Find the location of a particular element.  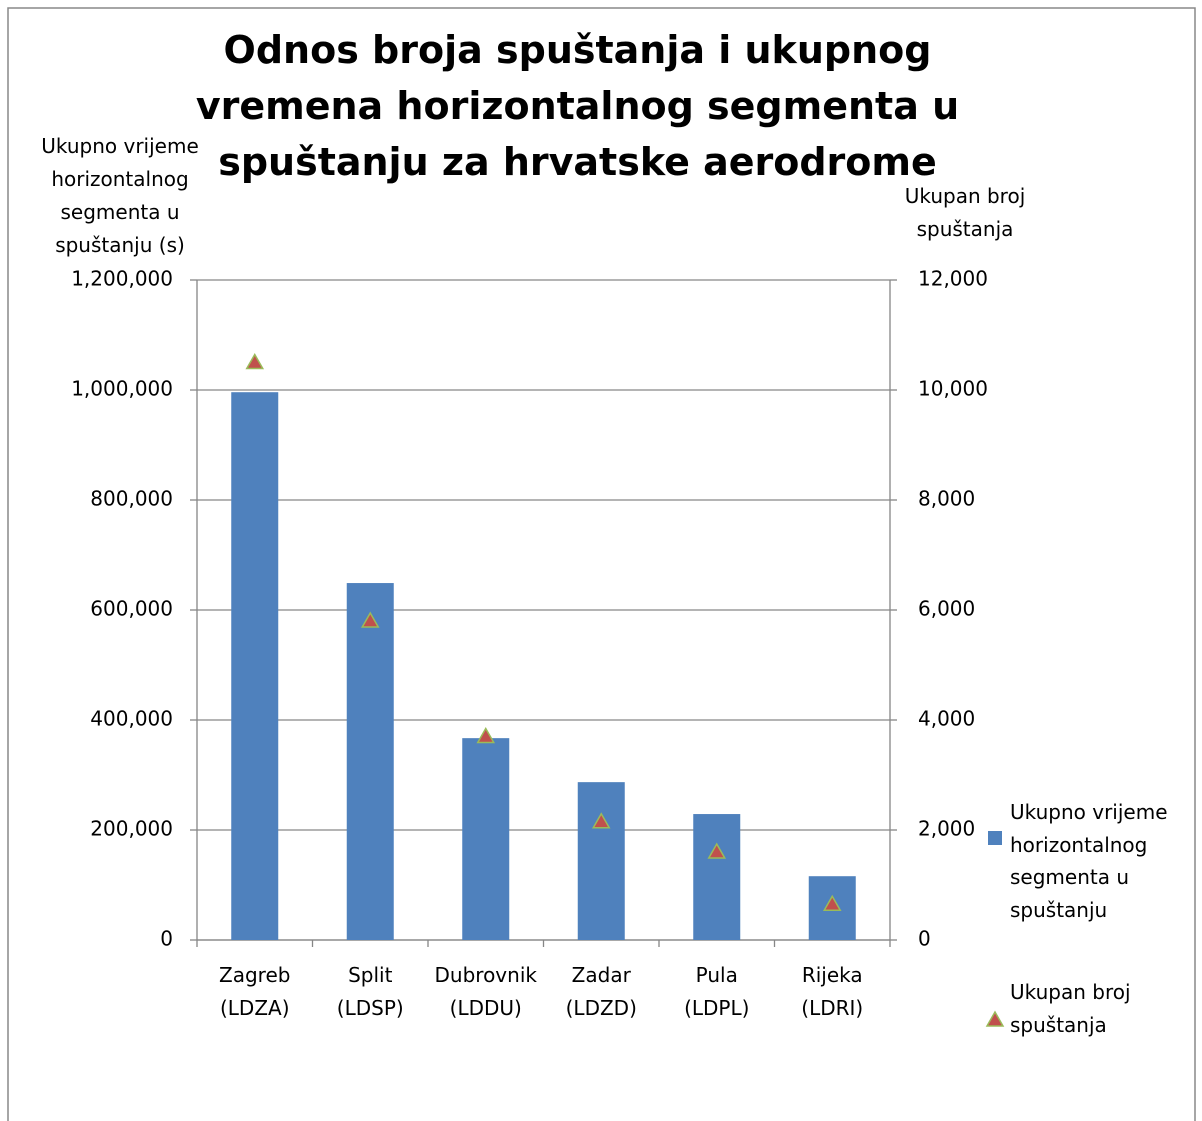

x-tick-label: Rijeka (LDRI) is located at coordinates (832, 991).